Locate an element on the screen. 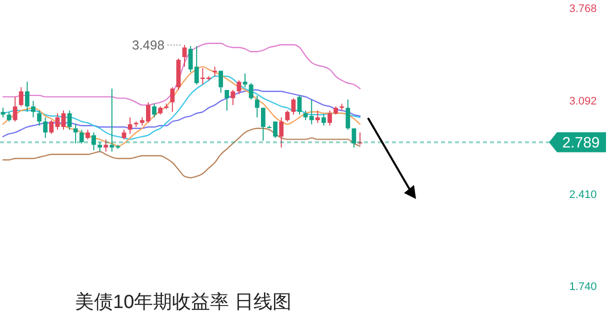 This screenshot has height=329, width=609. ref-line-label: 2.789 is located at coordinates (581, 143).